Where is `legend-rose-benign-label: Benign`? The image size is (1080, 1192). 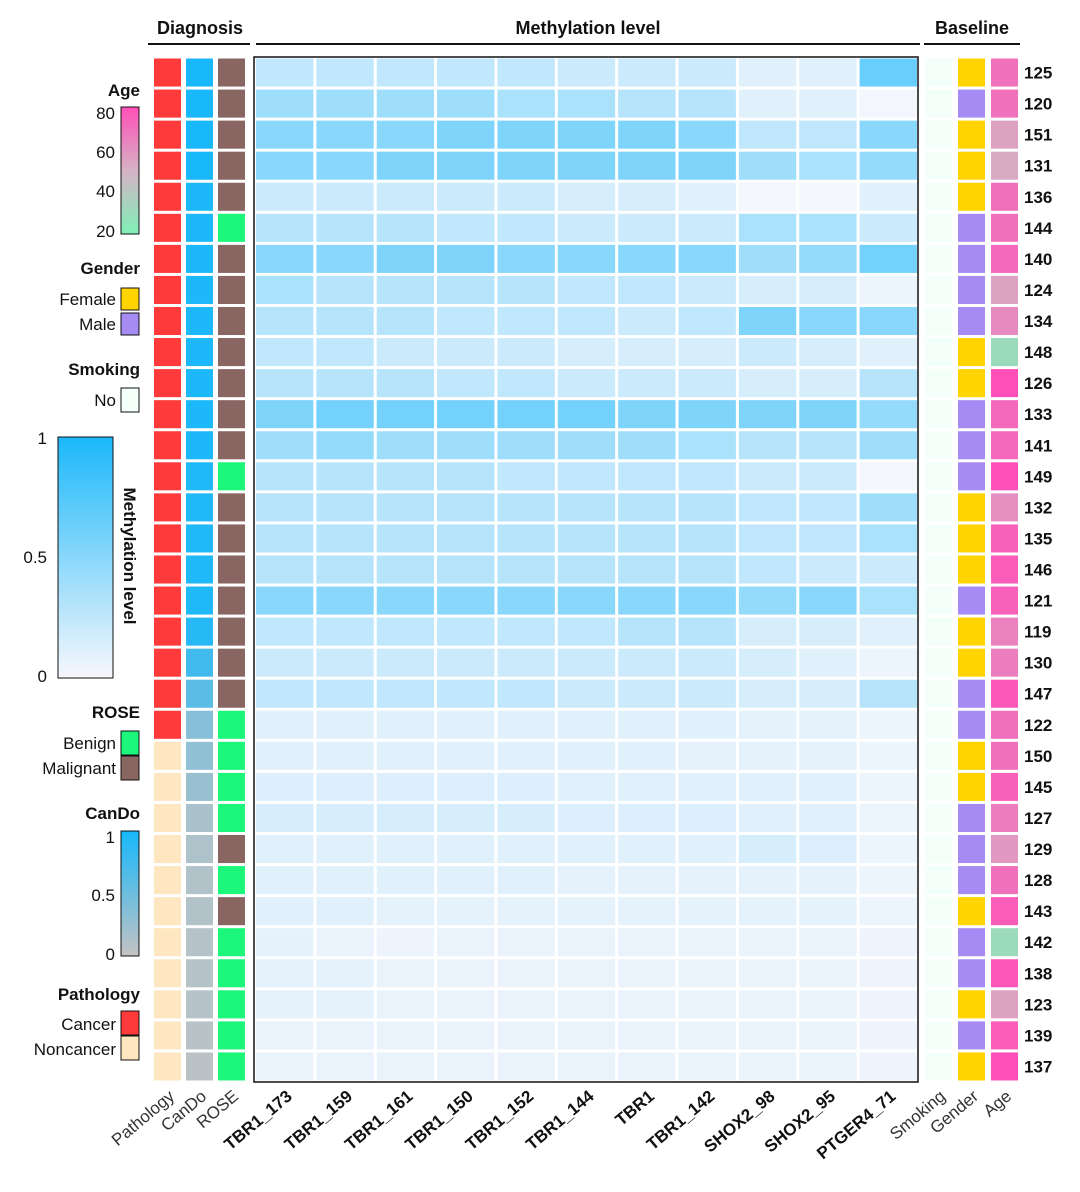
legend-rose-benign-label: Benign is located at coordinates (89, 743).